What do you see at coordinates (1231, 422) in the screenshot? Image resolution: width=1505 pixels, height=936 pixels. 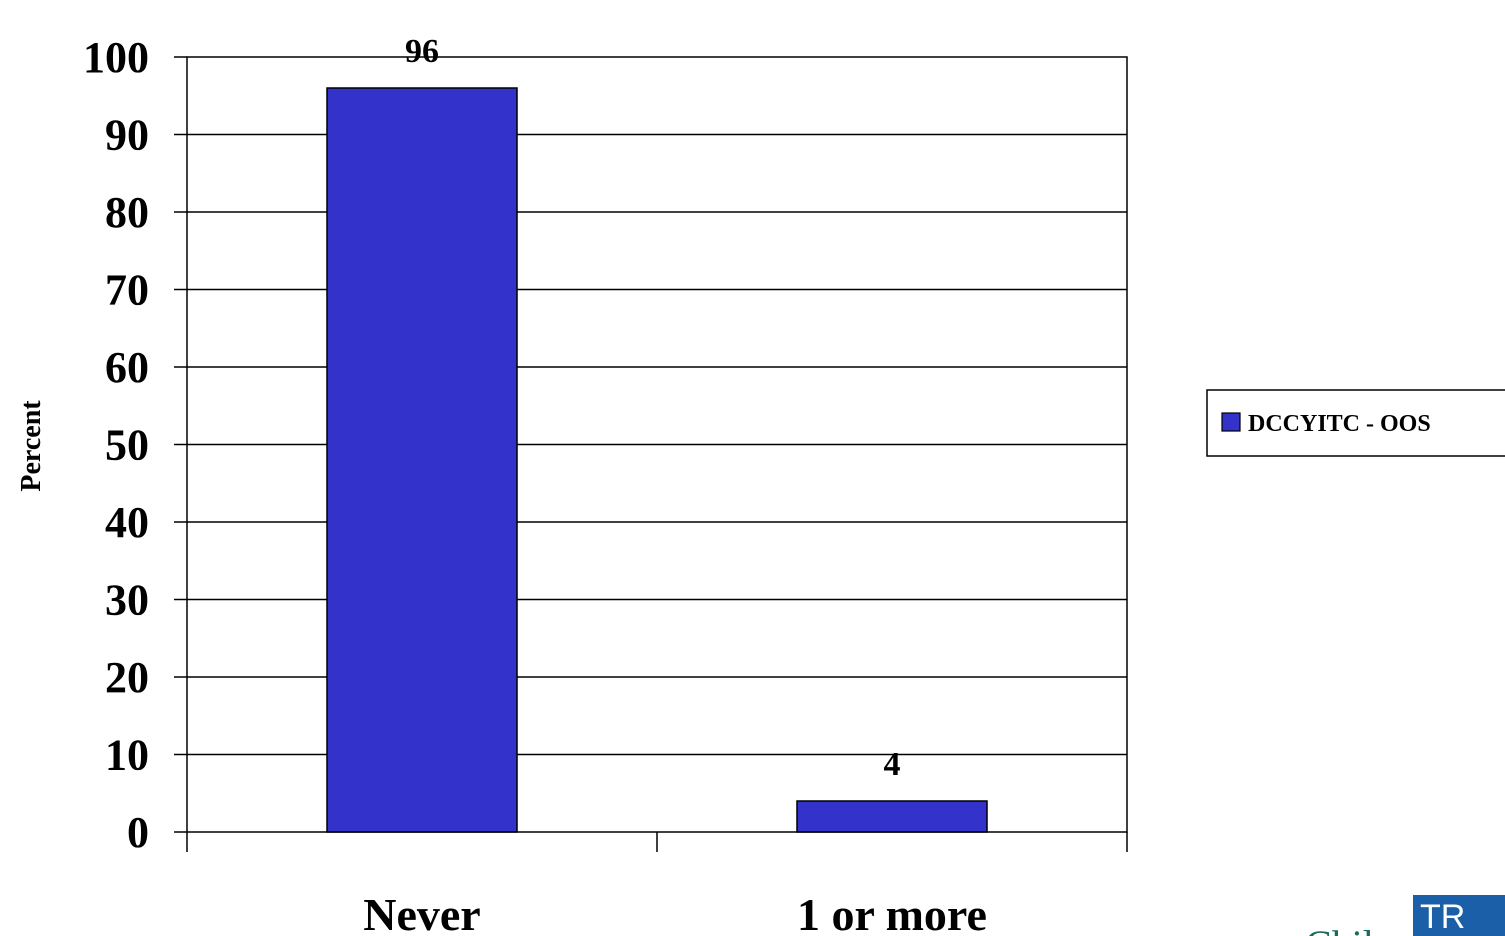 I see `legend-swatch` at bounding box center [1231, 422].